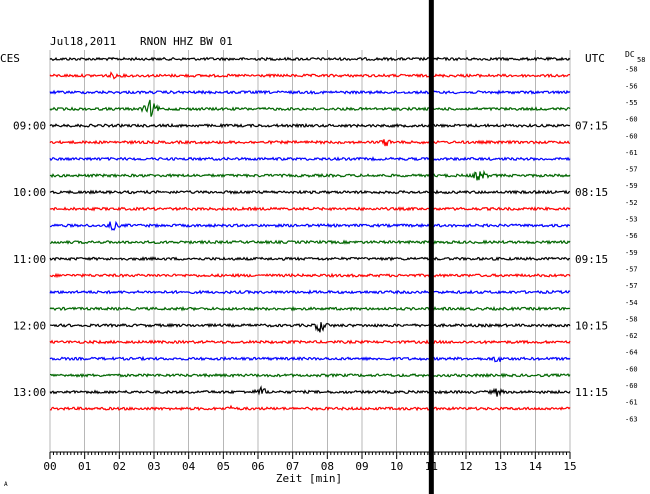  Describe the element at coordinates (6, 484) in the screenshot. I see `footer-mark: A` at that location.